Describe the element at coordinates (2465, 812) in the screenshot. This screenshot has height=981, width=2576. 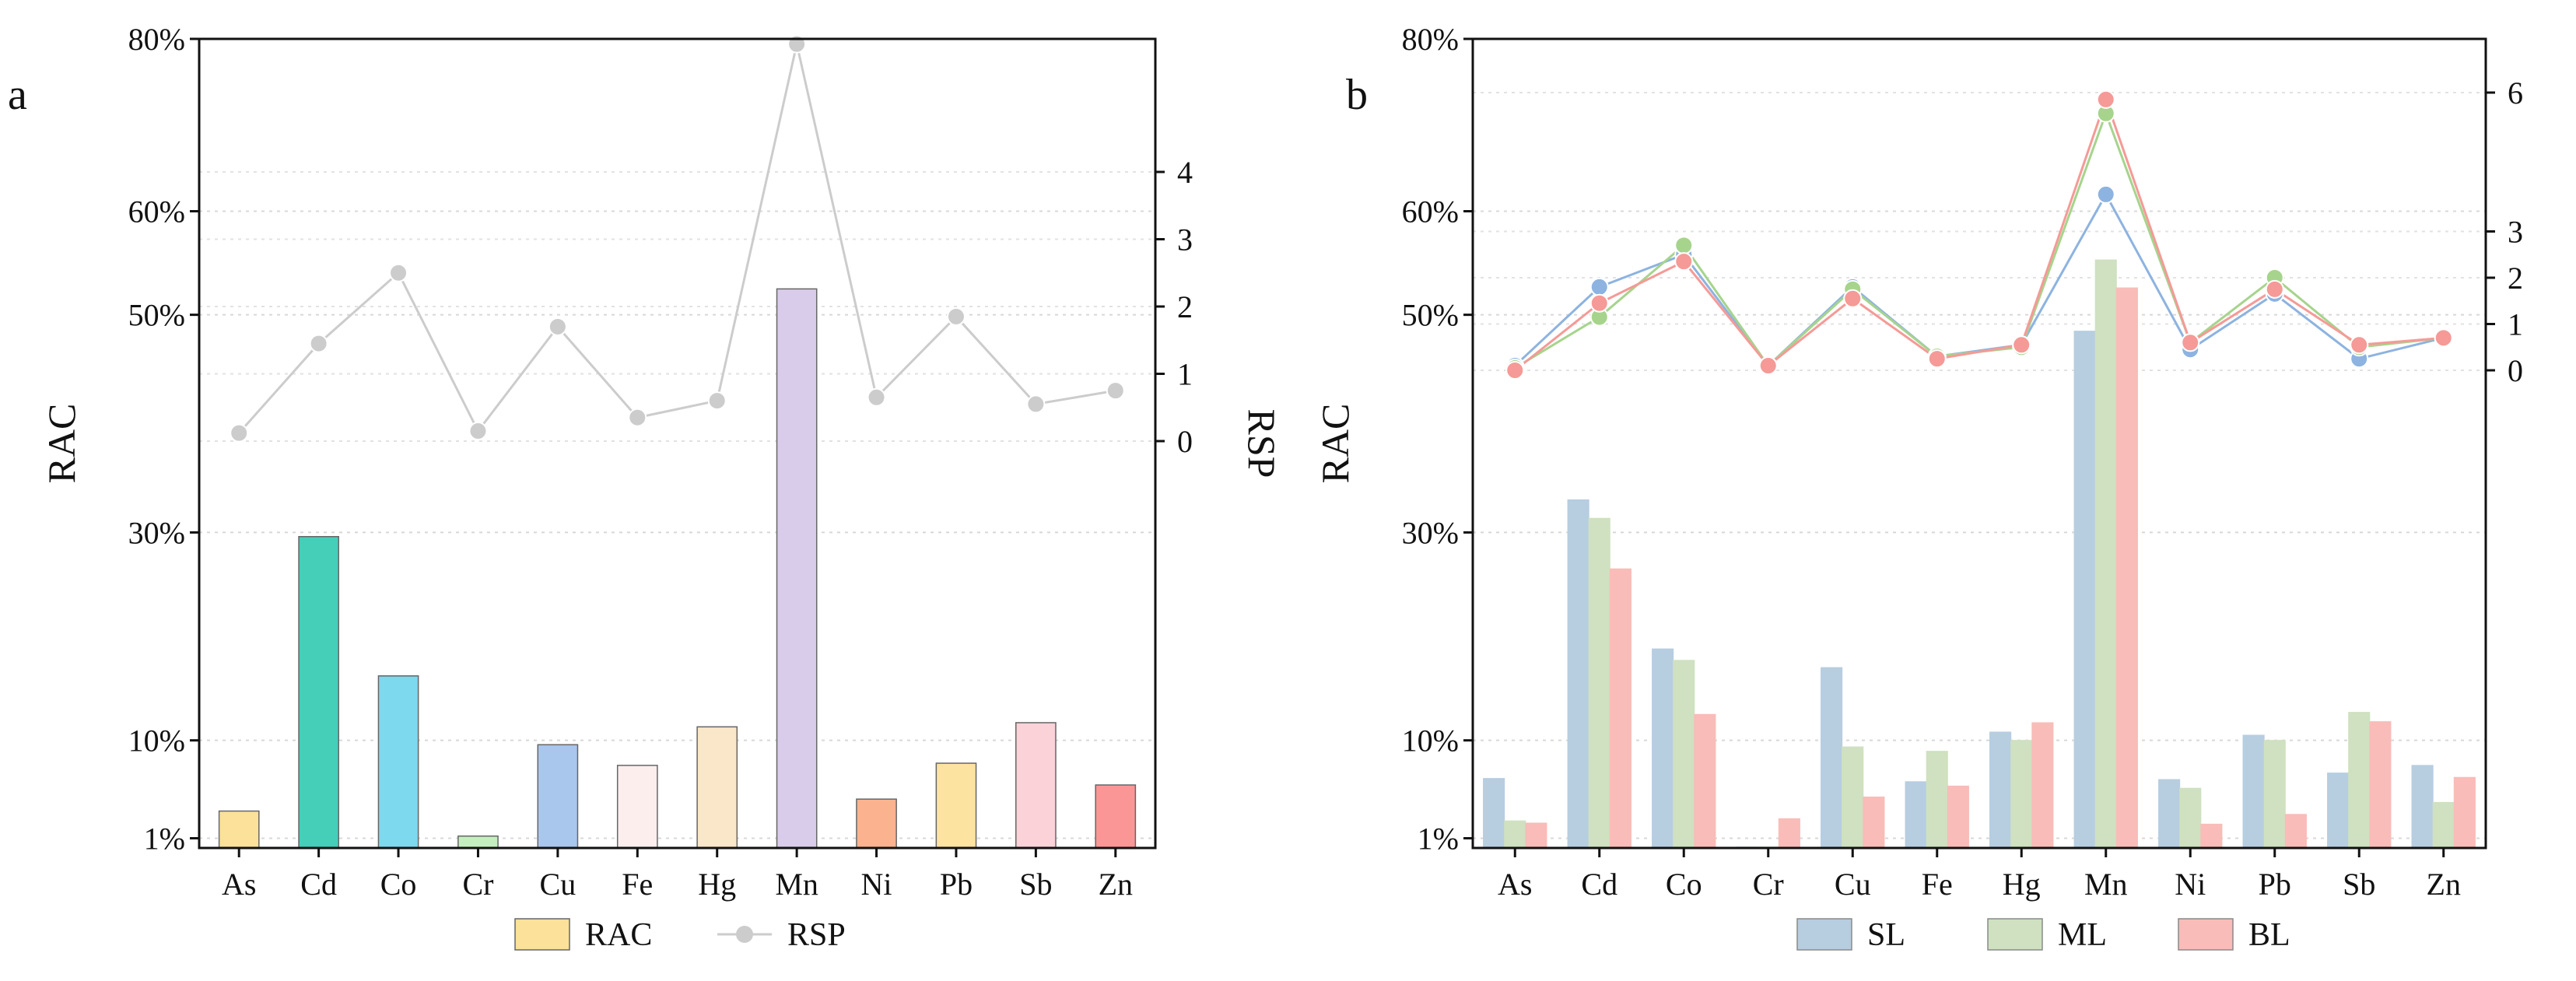
I see `bar-bl-zn` at that location.